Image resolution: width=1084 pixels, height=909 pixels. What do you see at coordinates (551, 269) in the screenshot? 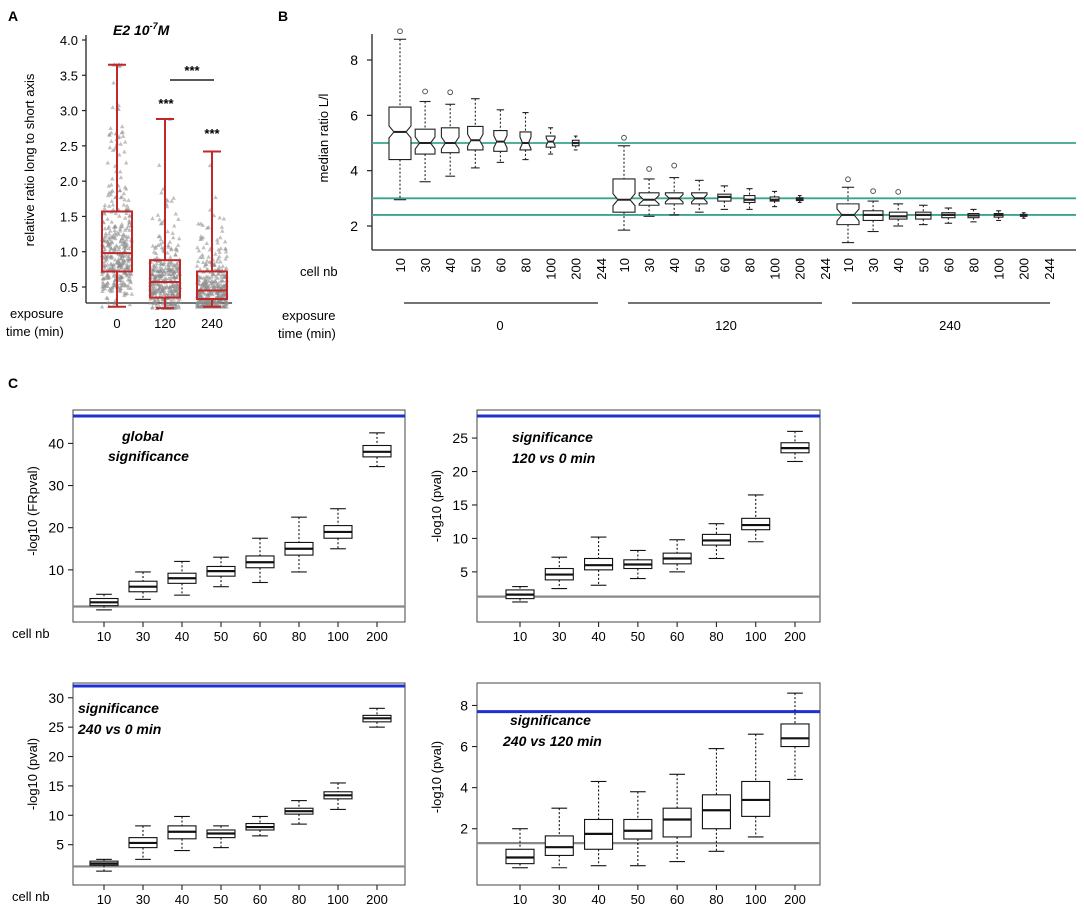
I see `panel-b-x-tick-label: 100` at bounding box center [551, 269].